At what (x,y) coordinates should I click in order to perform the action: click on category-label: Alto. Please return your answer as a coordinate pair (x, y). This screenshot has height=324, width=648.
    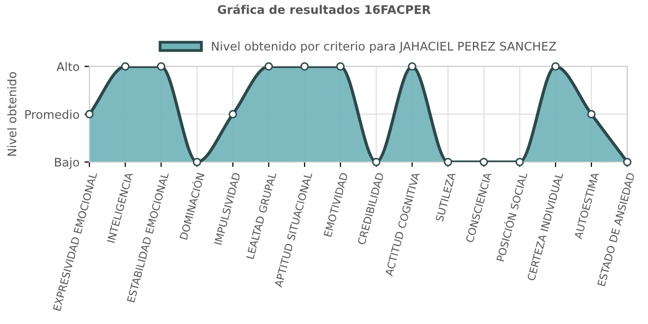
    Looking at the image, I should click on (68, 67).